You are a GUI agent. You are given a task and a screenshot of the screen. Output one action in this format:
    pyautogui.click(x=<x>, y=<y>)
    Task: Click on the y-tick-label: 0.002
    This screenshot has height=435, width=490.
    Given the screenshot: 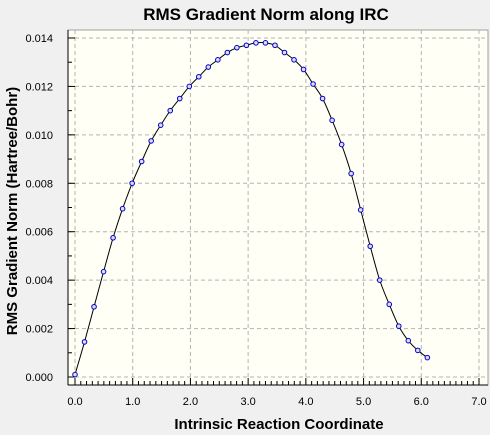 What is the action you would take?
    pyautogui.click(x=39, y=330)
    